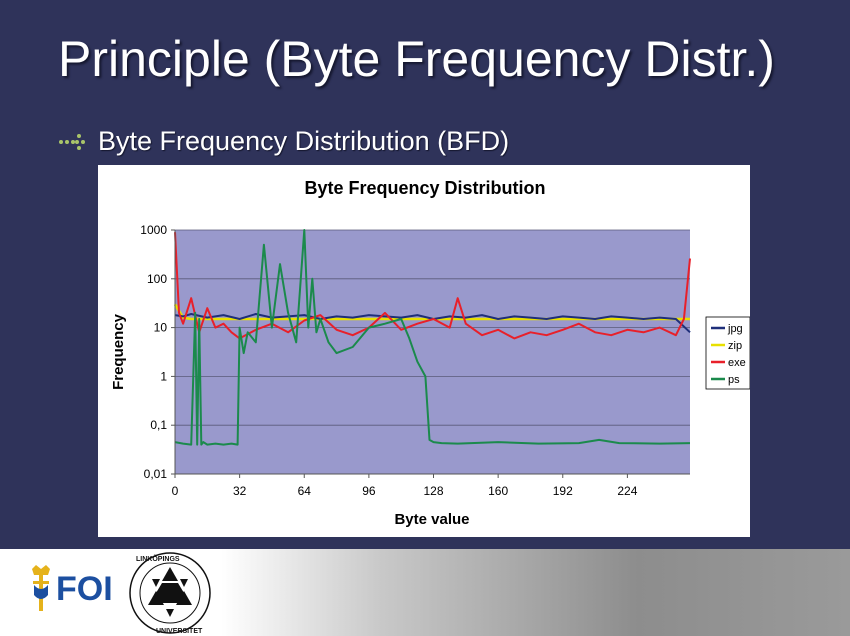  Describe the element at coordinates (304, 141) in the screenshot. I see `bullet-text: Byte Frequency Distribution (BFD)` at that location.